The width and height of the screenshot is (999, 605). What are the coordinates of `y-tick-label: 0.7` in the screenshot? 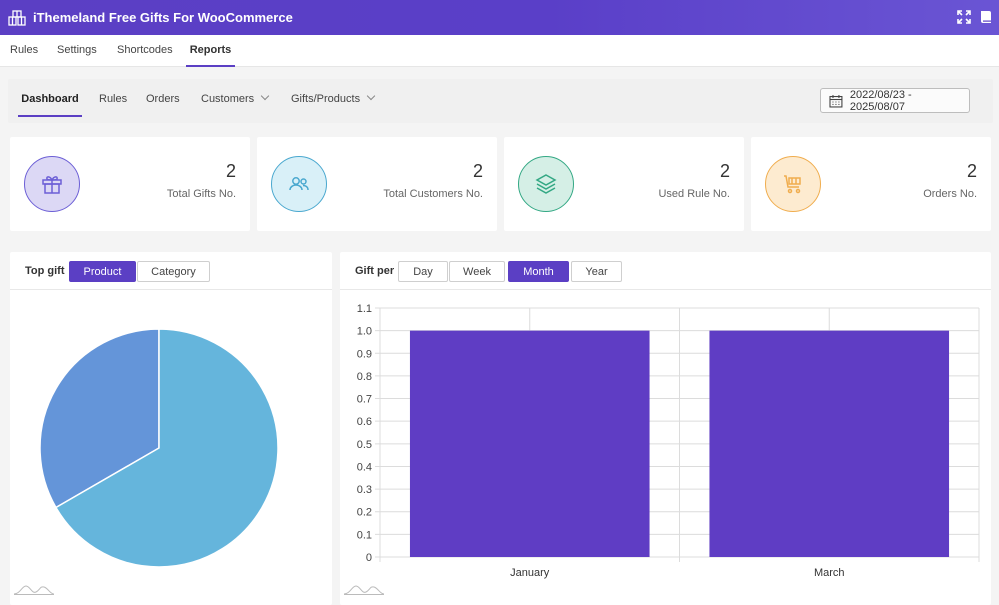 It's located at (364, 400).